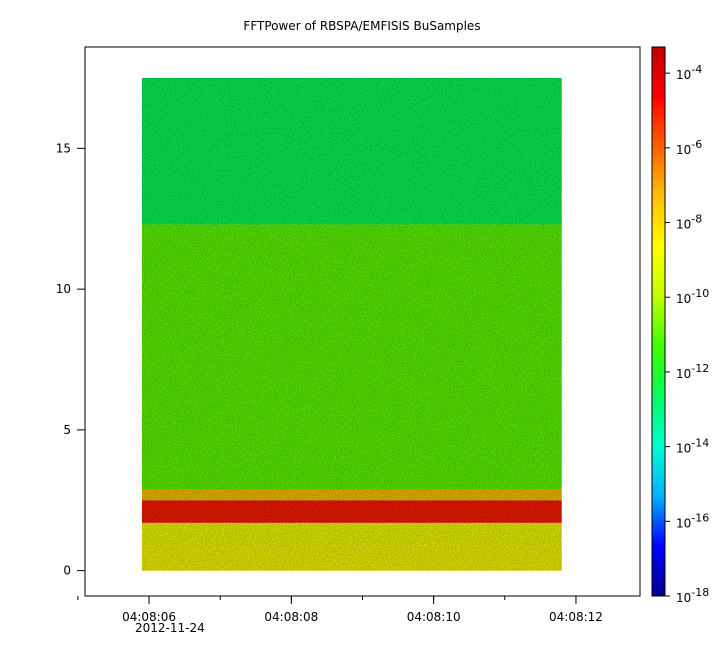 This screenshot has width=724, height=656. I want to click on colorbar-tick-label: 10⁻⁴, so click(689, 72).